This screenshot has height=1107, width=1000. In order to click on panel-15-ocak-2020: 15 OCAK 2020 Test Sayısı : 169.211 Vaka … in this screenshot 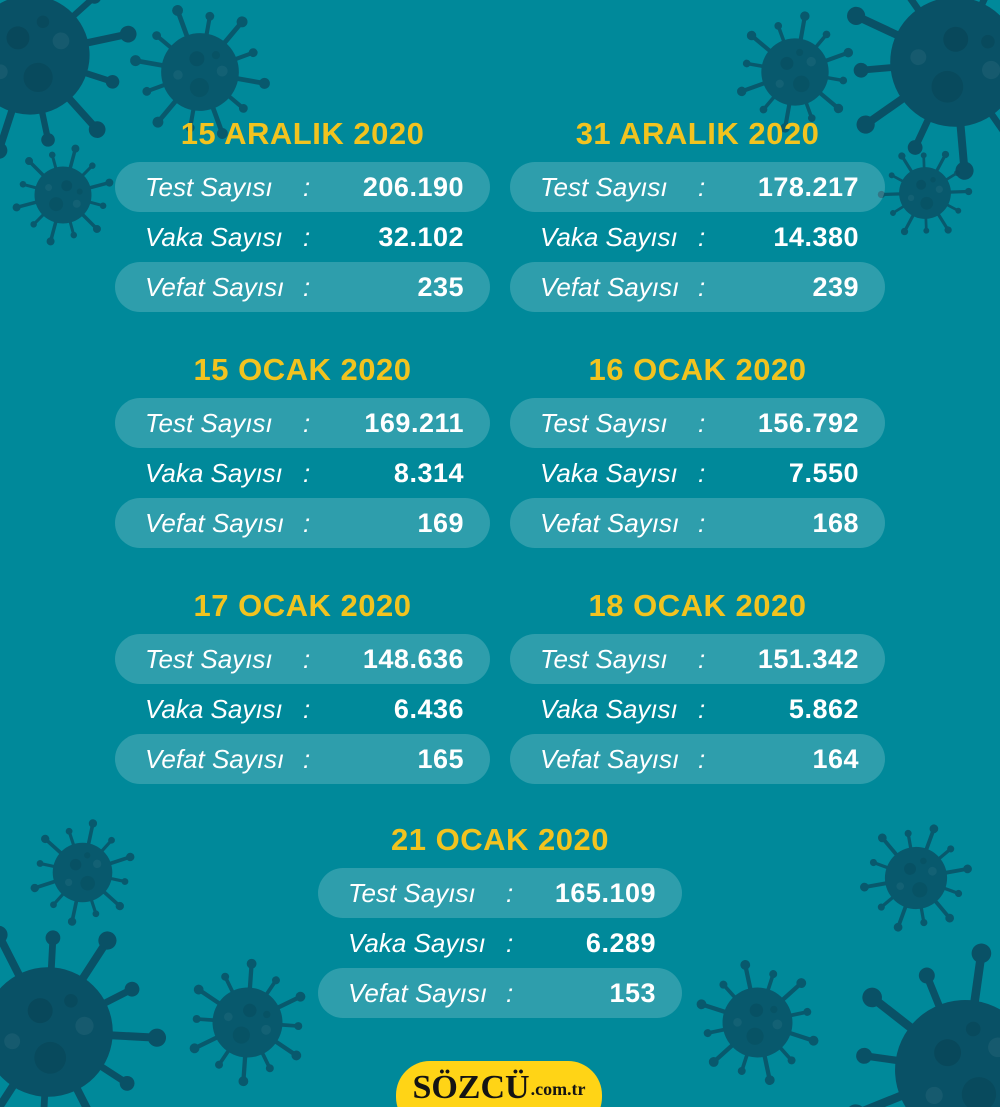, I will do `click(302, 450)`.